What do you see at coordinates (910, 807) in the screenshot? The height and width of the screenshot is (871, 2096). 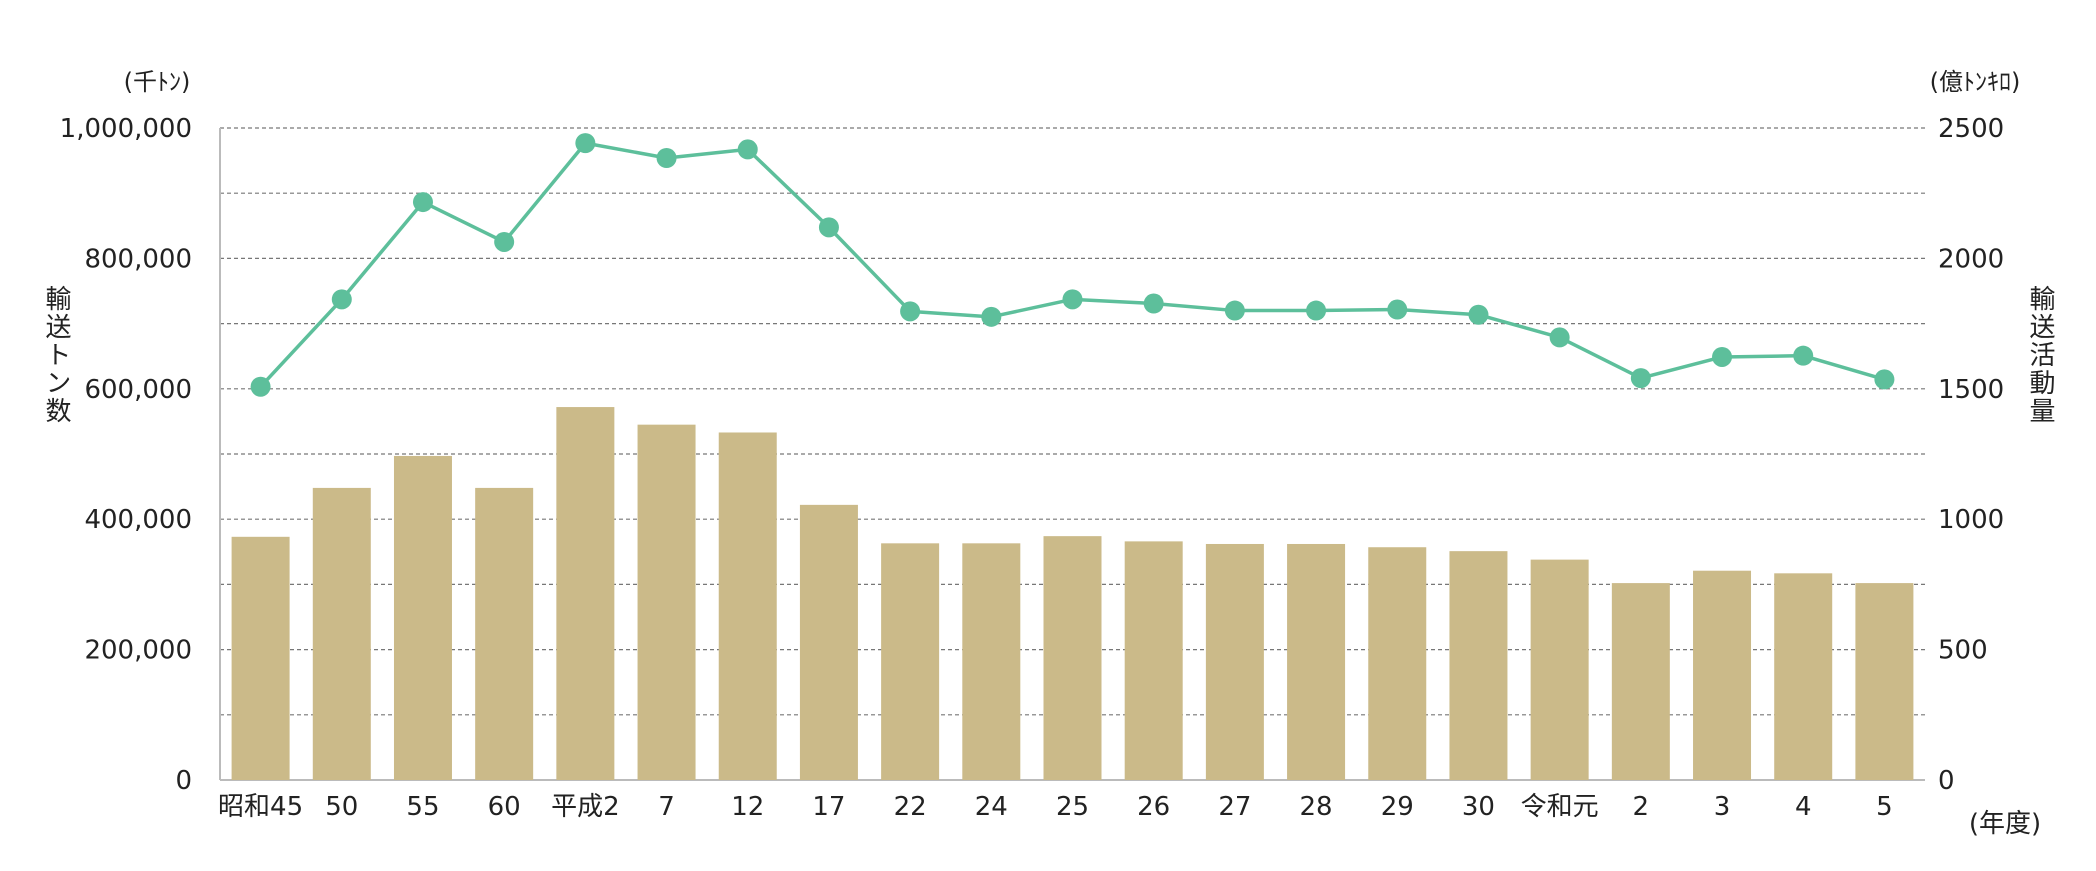 I see `x-tick-label: 22` at bounding box center [910, 807].